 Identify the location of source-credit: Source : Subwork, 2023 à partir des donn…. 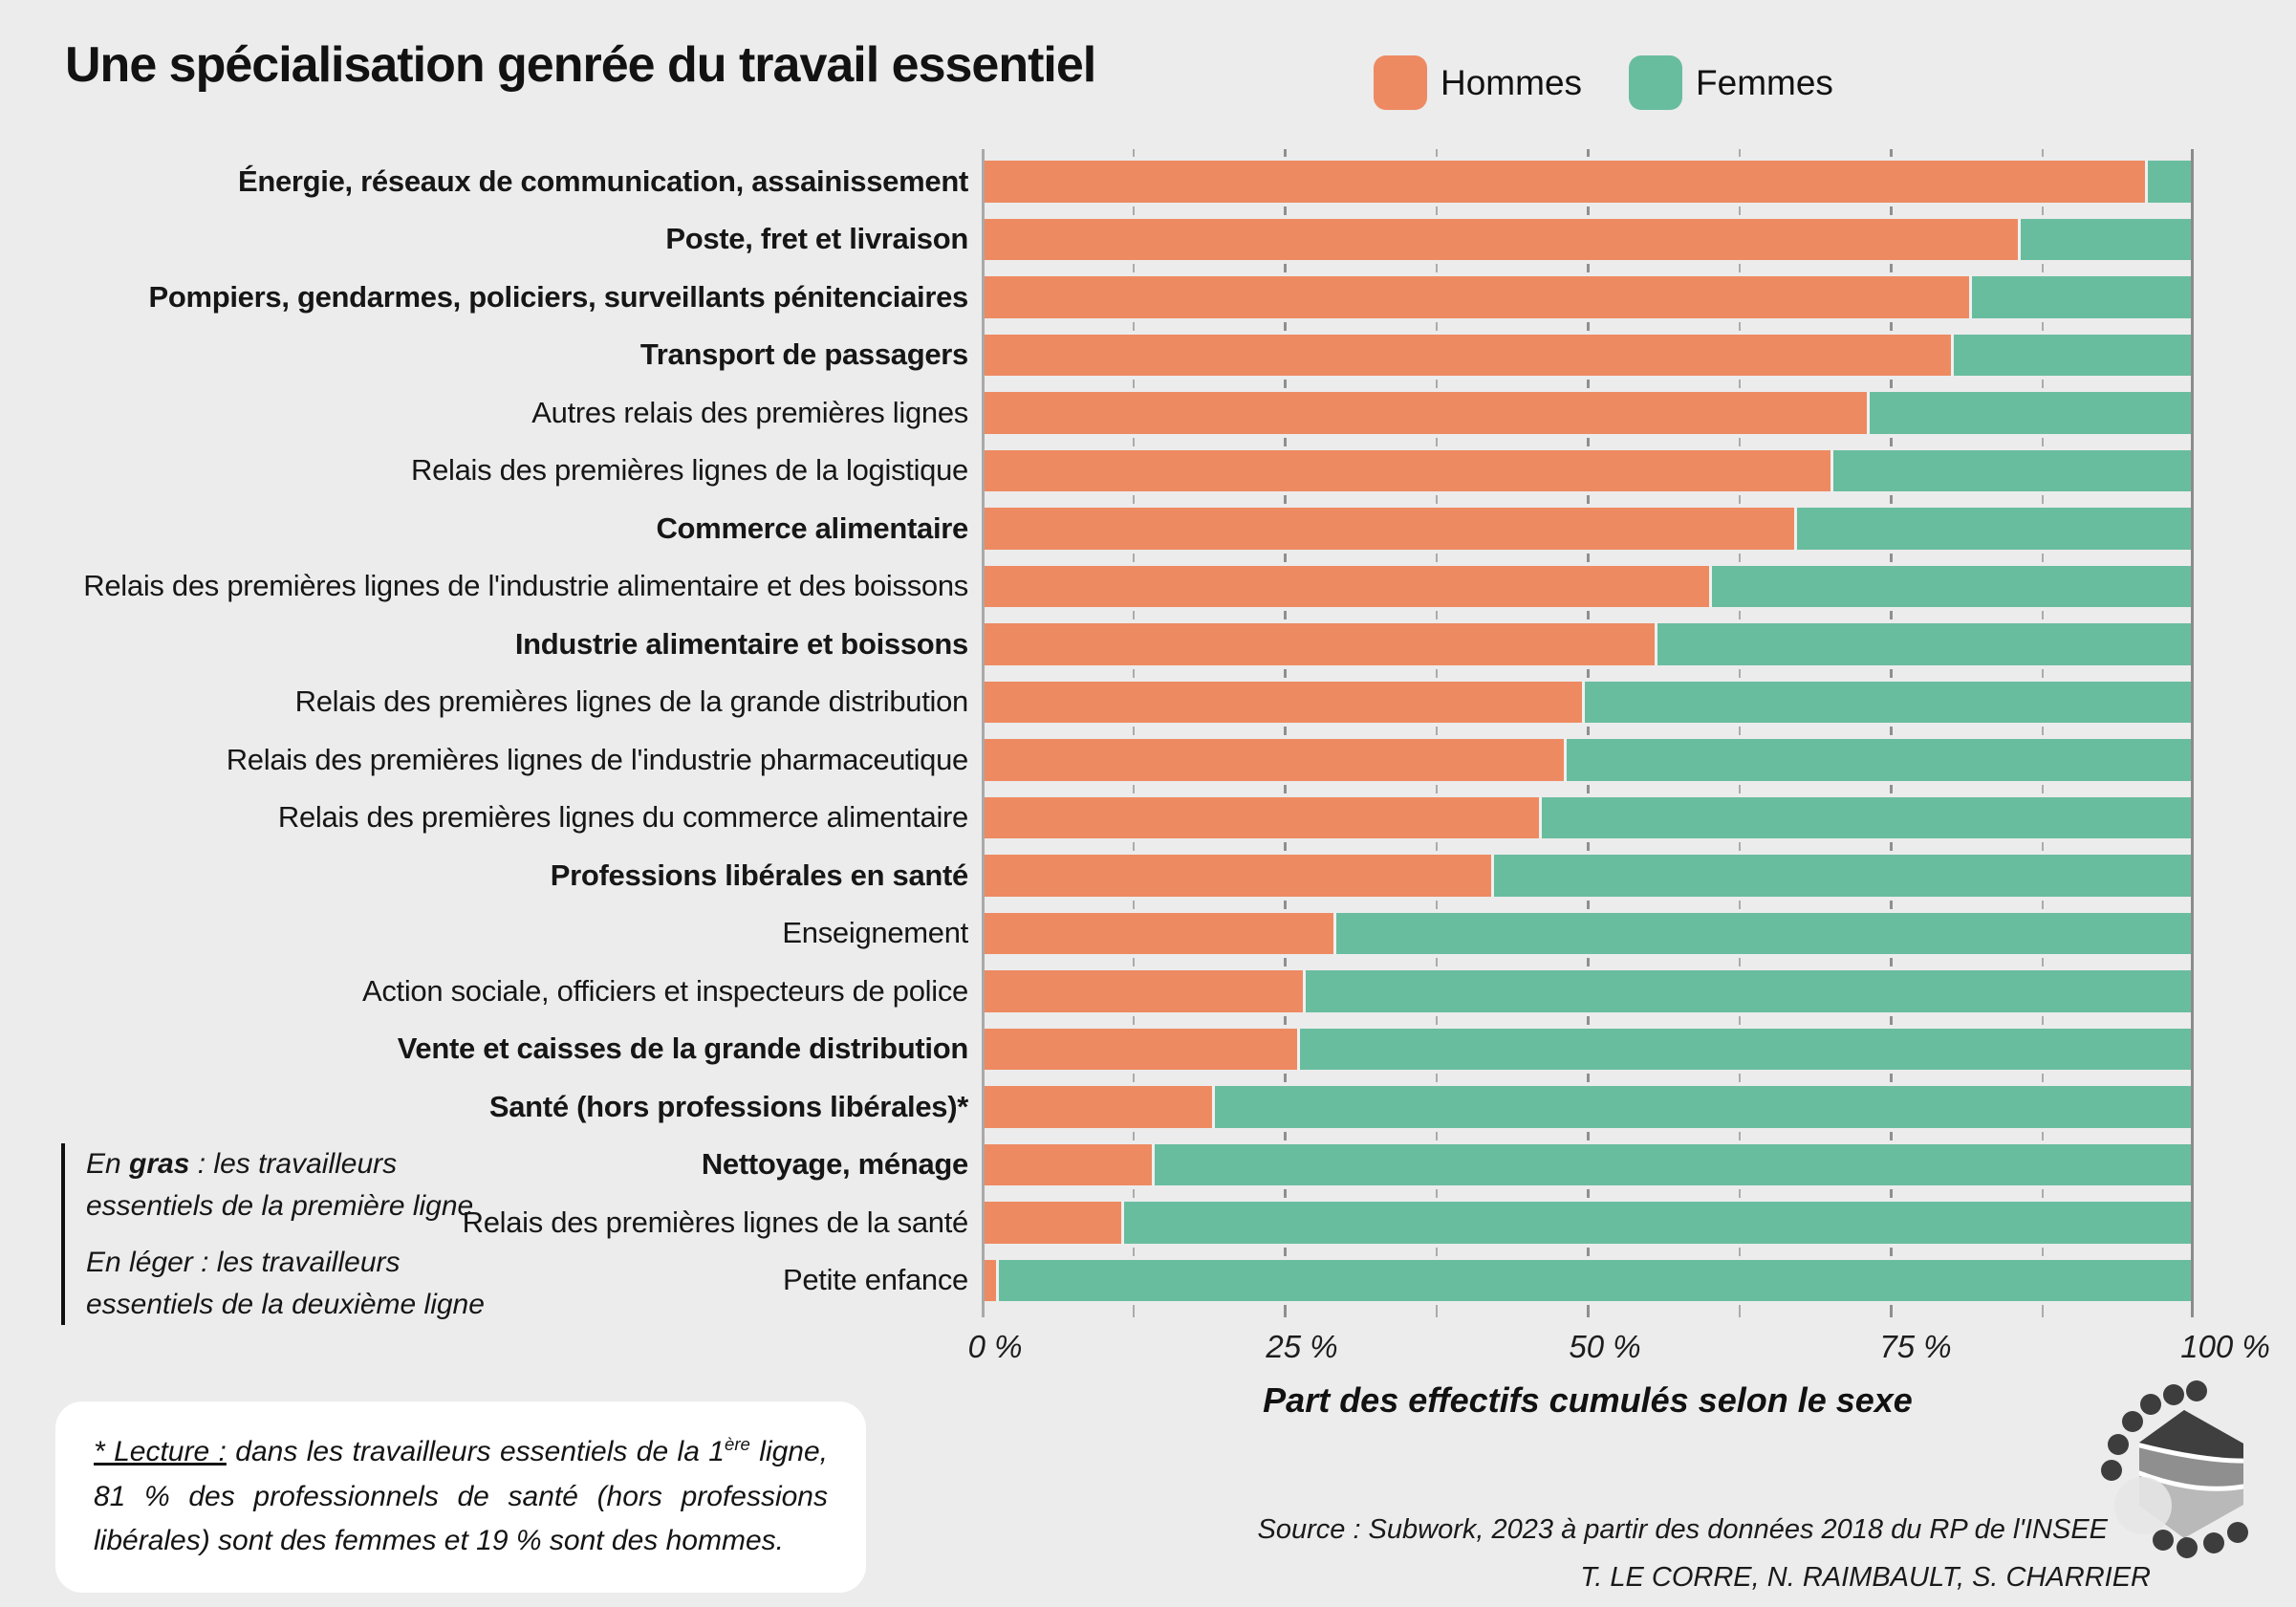
(1705, 1554).